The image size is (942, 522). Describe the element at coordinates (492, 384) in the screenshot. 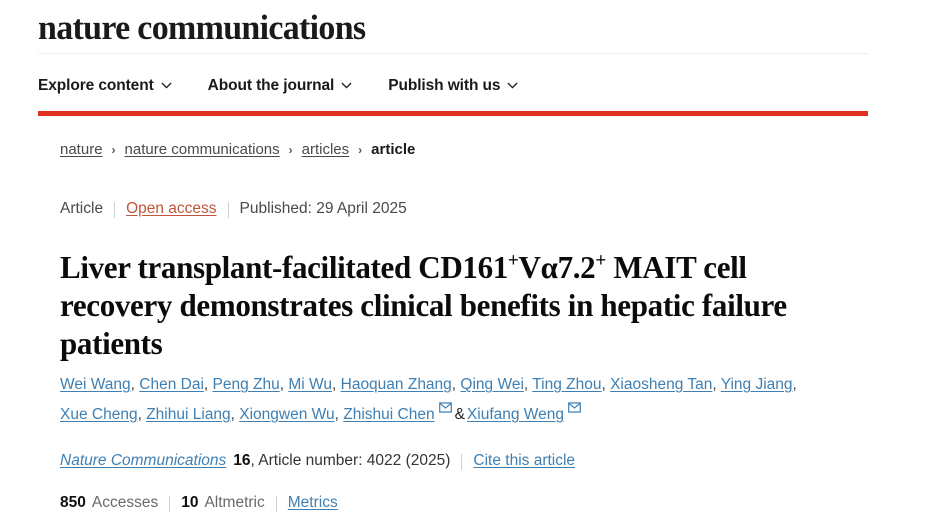

I see `author-link: Qing Wei` at that location.